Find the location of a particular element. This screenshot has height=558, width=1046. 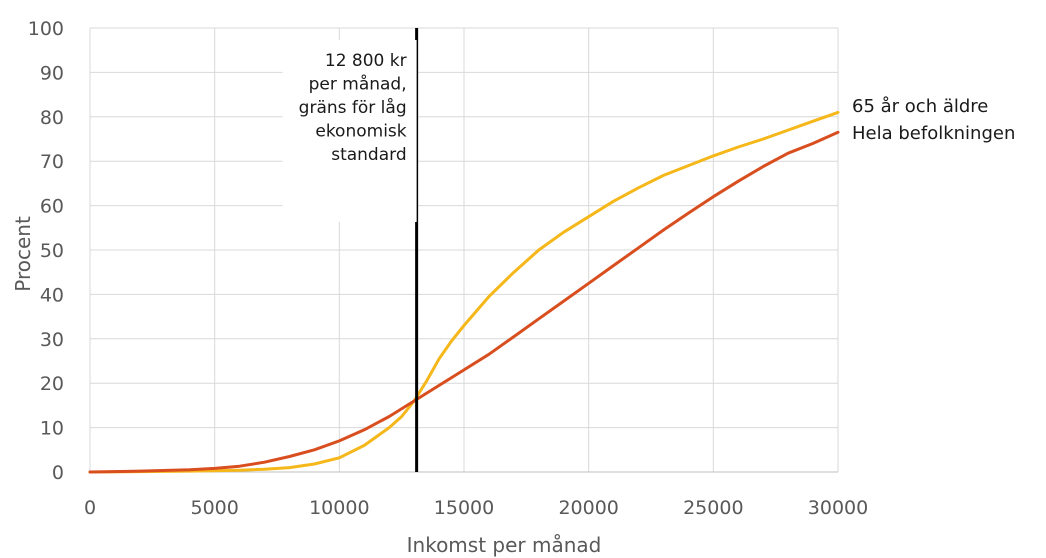

y-tick-label-2: 20 is located at coordinates (52, 384).